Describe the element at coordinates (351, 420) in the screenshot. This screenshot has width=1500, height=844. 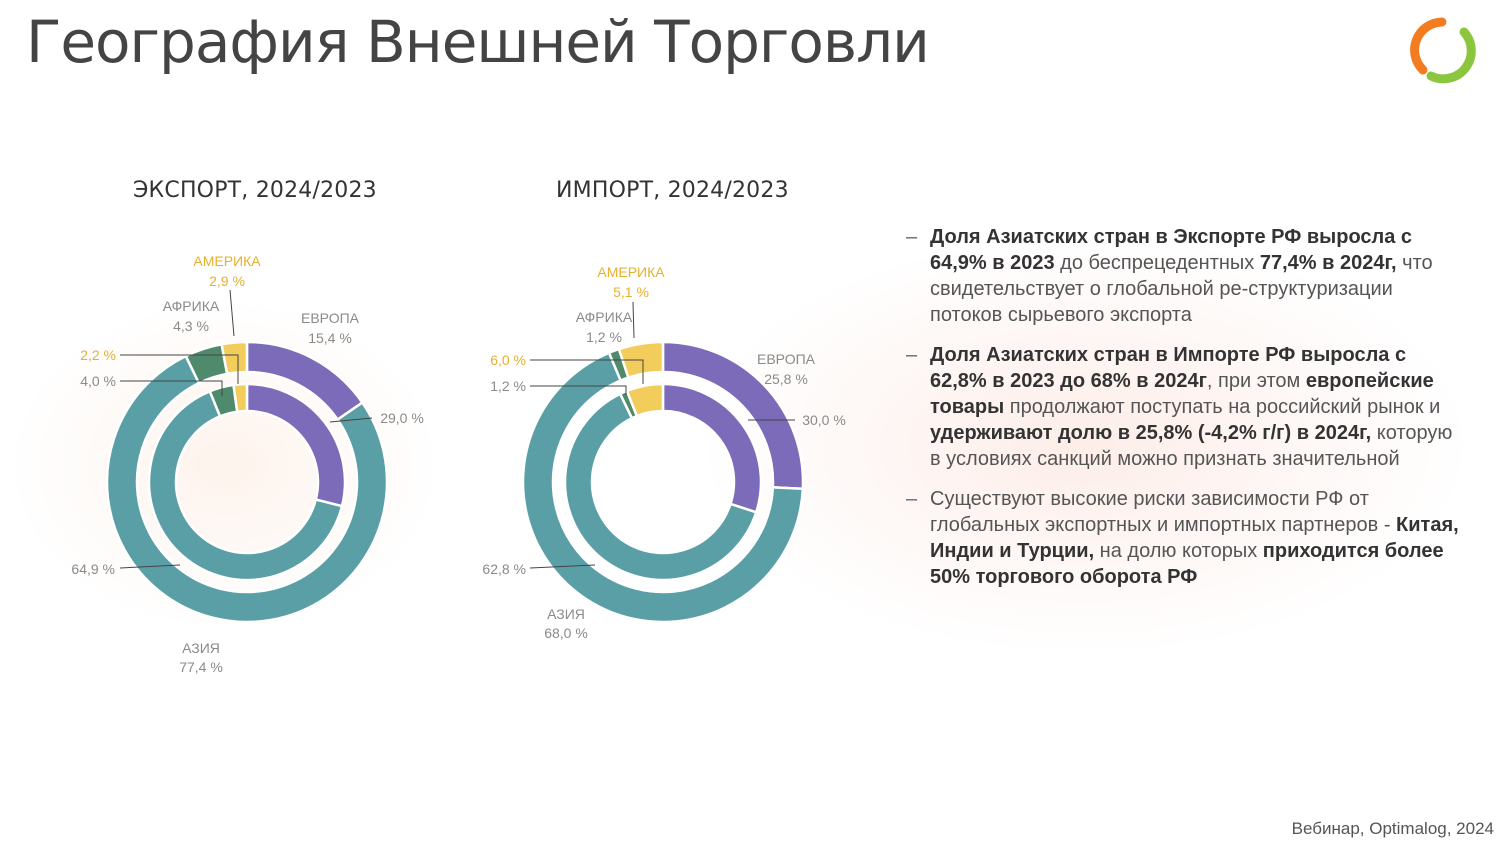
I see `export-leader-europe-2023` at that location.